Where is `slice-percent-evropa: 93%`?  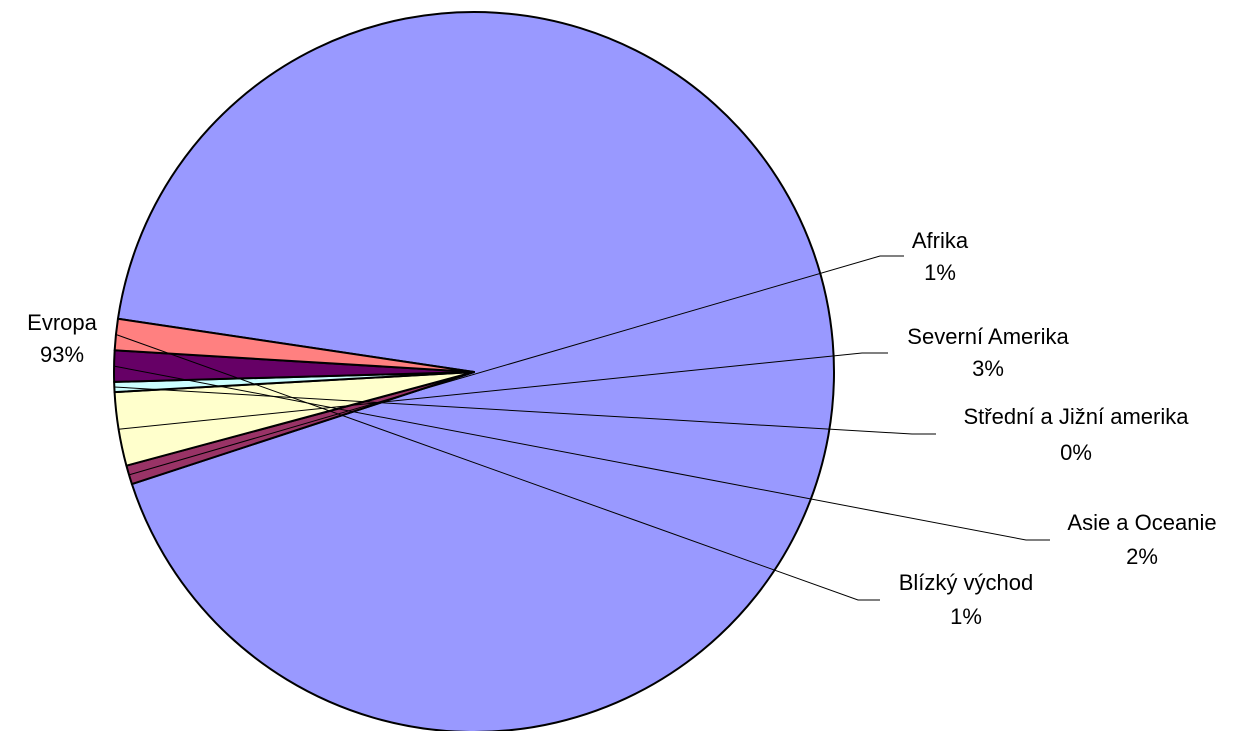 slice-percent-evropa: 93% is located at coordinates (62, 354).